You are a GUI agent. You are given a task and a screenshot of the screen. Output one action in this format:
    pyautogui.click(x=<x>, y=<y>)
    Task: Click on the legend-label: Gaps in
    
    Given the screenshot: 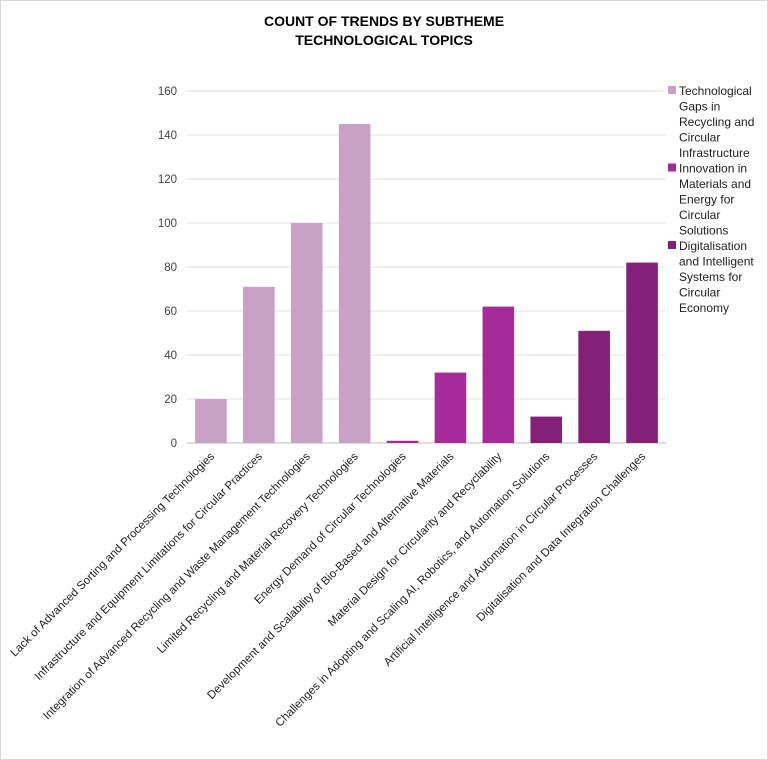 What is the action you would take?
    pyautogui.click(x=699, y=107)
    